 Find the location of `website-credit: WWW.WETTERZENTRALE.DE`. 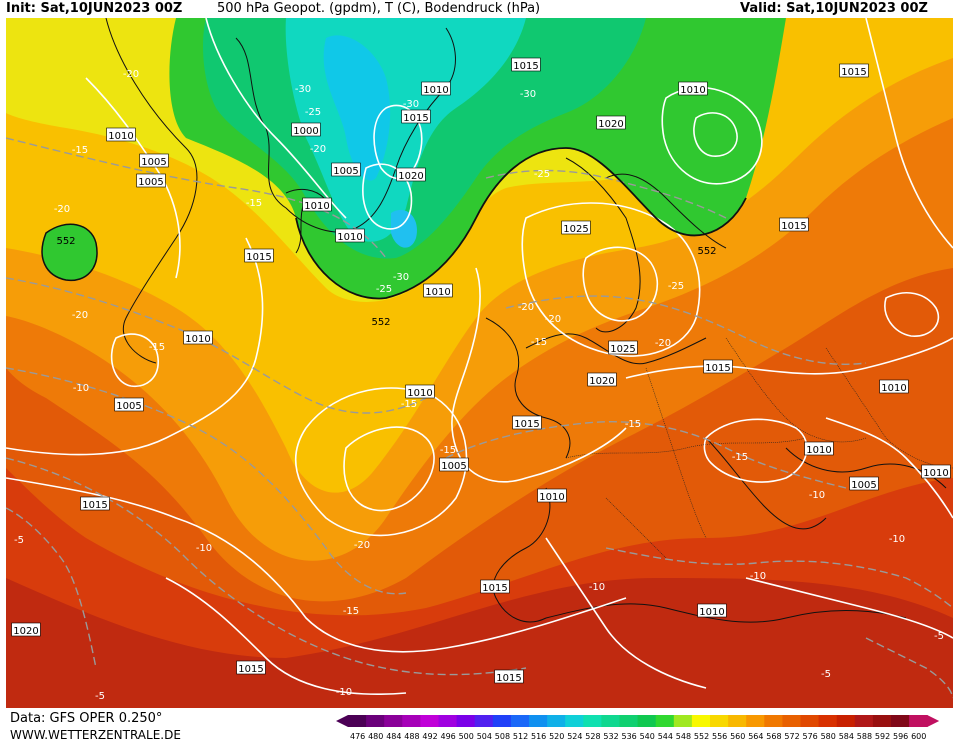

website-credit: WWW.WETTERZENTRALE.DE is located at coordinates (95, 735).